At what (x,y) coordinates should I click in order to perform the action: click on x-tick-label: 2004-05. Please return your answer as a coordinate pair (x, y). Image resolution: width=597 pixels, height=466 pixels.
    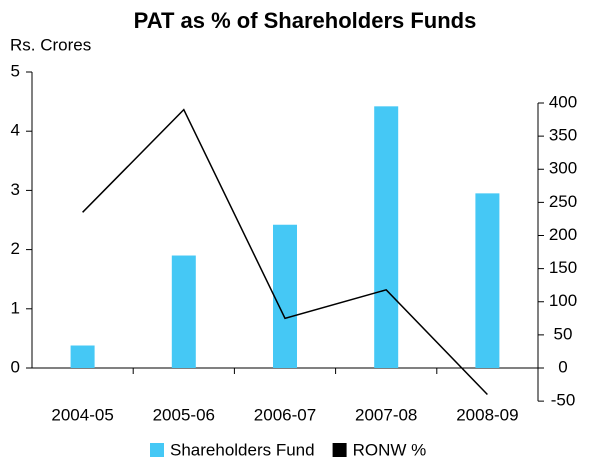
    Looking at the image, I should click on (82, 414).